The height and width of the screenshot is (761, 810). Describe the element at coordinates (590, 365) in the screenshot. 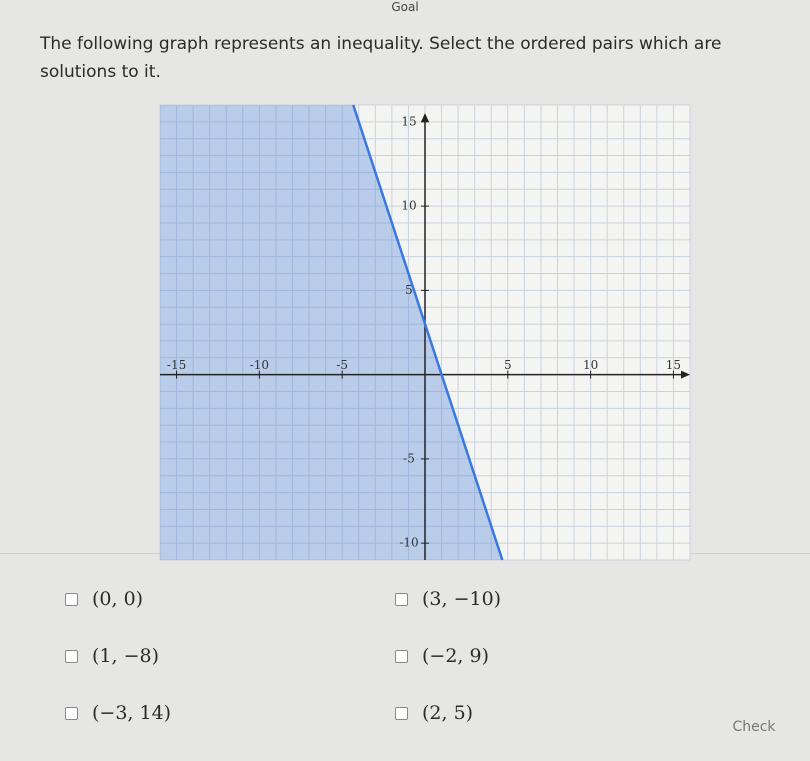

I see `x-tick-label: 10` at that location.